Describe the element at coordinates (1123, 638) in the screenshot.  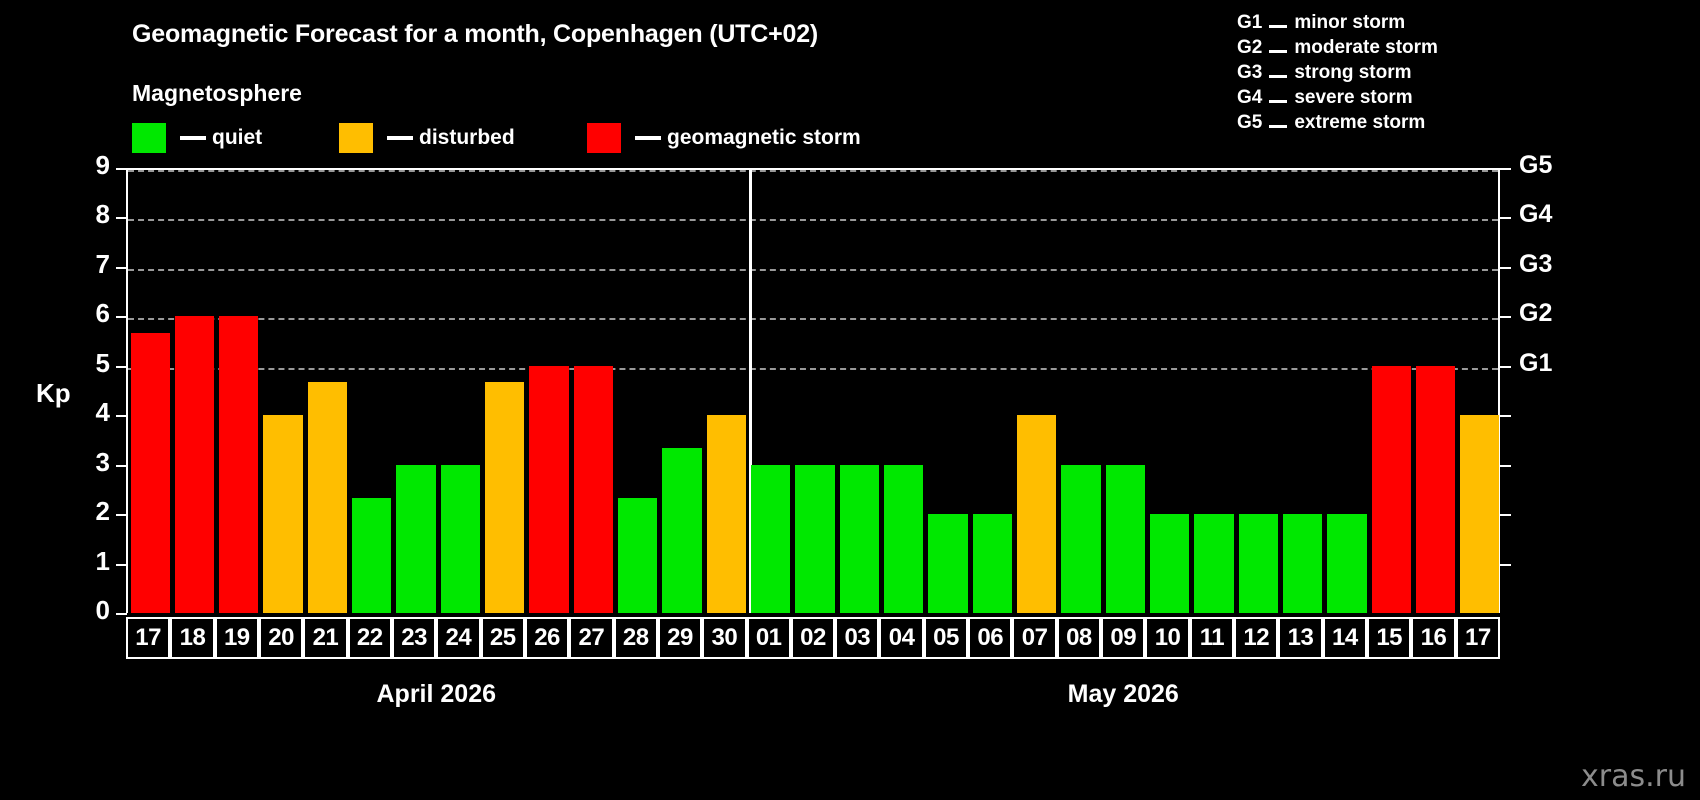
I see `date-label-may-09: 09` at that location.